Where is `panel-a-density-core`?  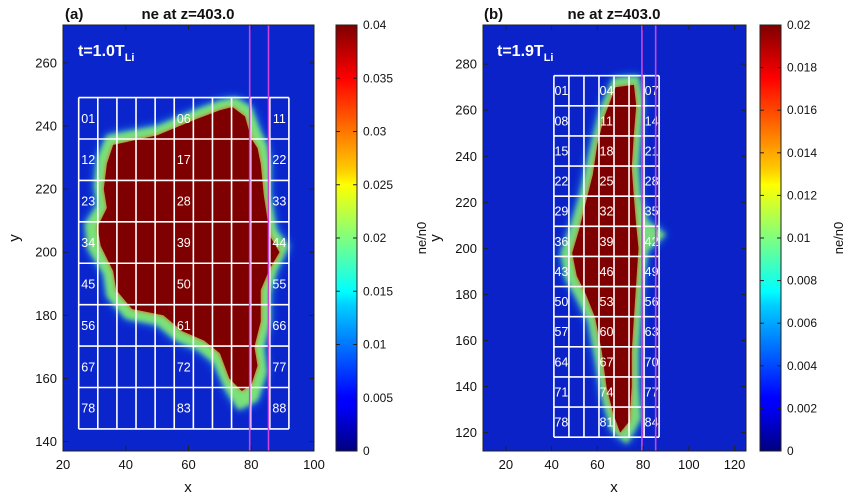 panel-a-density-core is located at coordinates (188, 249).